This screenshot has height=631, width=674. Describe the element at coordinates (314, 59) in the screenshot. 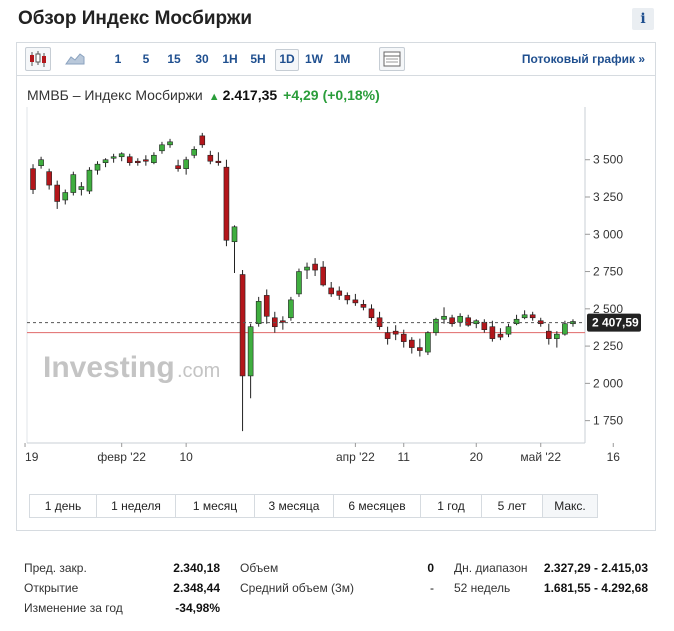

I see `interval-1w: 1W` at that location.